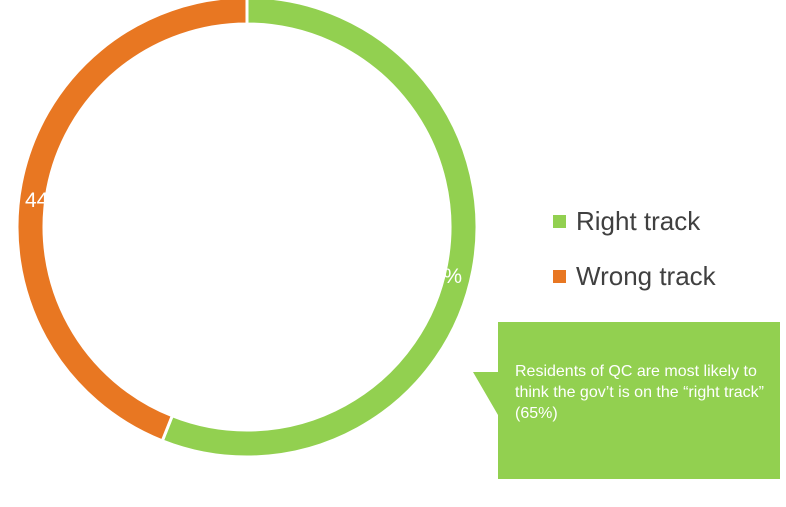 This screenshot has height=507, width=786. What do you see at coordinates (559, 276) in the screenshot?
I see `legend-swatch-wrong-track` at bounding box center [559, 276].